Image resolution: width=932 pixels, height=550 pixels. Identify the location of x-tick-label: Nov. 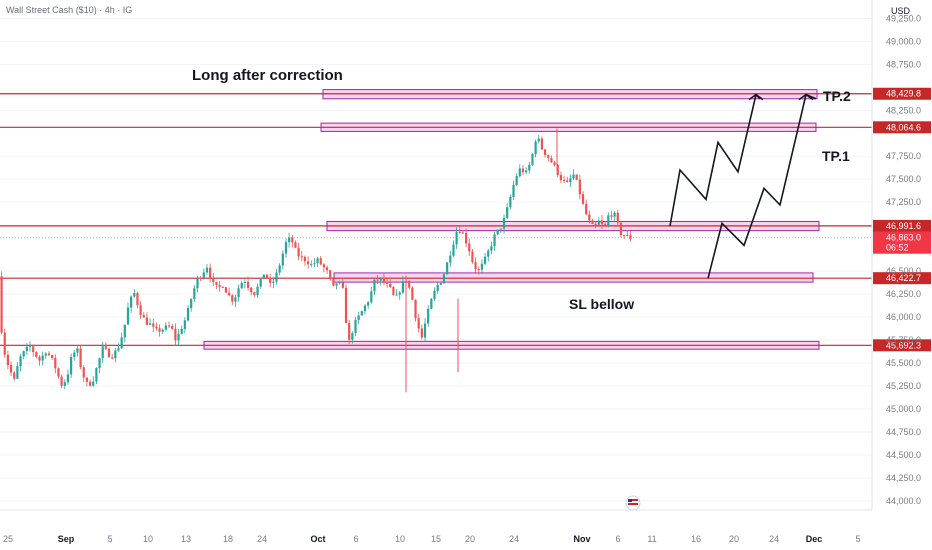
(581, 539).